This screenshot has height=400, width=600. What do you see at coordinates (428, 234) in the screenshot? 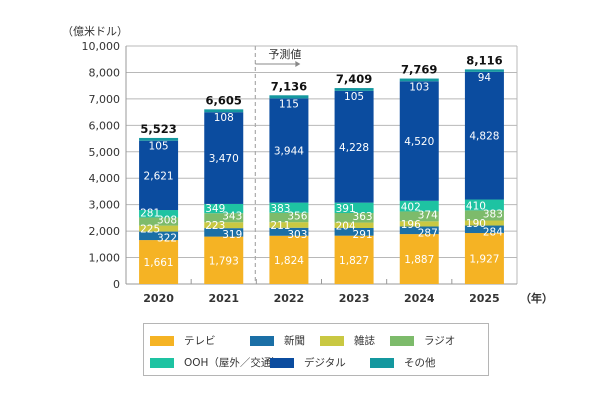
I see `segment-value-label: 287` at bounding box center [428, 234].